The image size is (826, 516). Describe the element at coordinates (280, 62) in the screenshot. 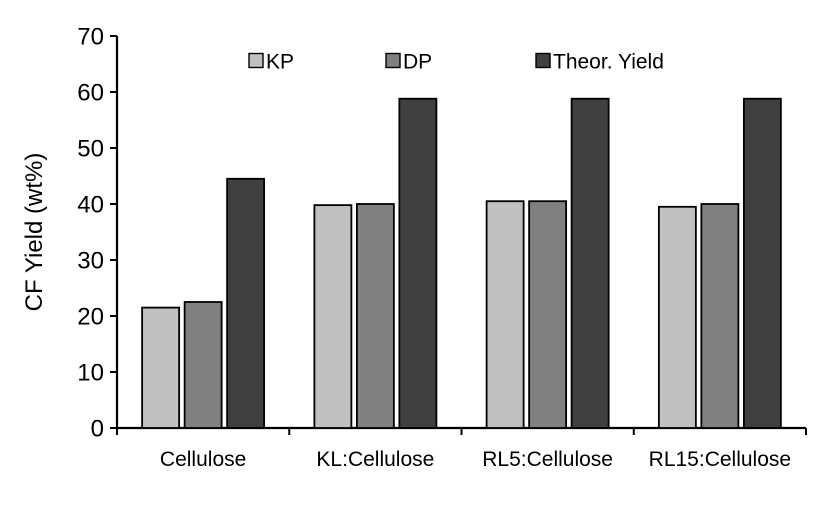

I see `legend-label: KP` at that location.